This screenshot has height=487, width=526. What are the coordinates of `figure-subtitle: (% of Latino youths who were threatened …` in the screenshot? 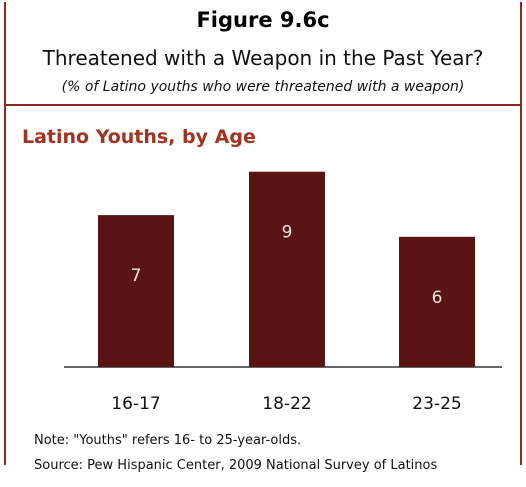 It's located at (263, 87).